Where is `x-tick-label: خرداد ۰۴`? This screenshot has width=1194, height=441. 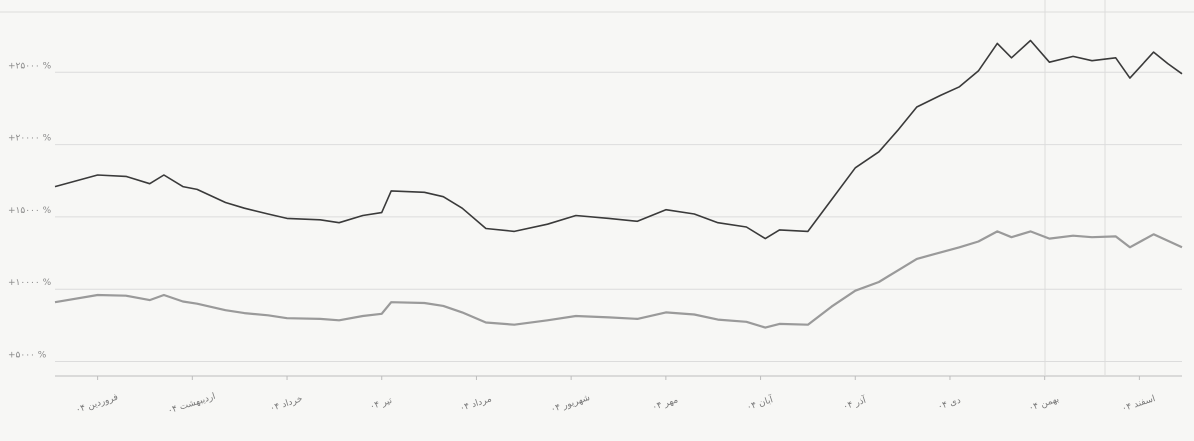 x-tick-label: خرداد ۰۴ is located at coordinates (286, 404).